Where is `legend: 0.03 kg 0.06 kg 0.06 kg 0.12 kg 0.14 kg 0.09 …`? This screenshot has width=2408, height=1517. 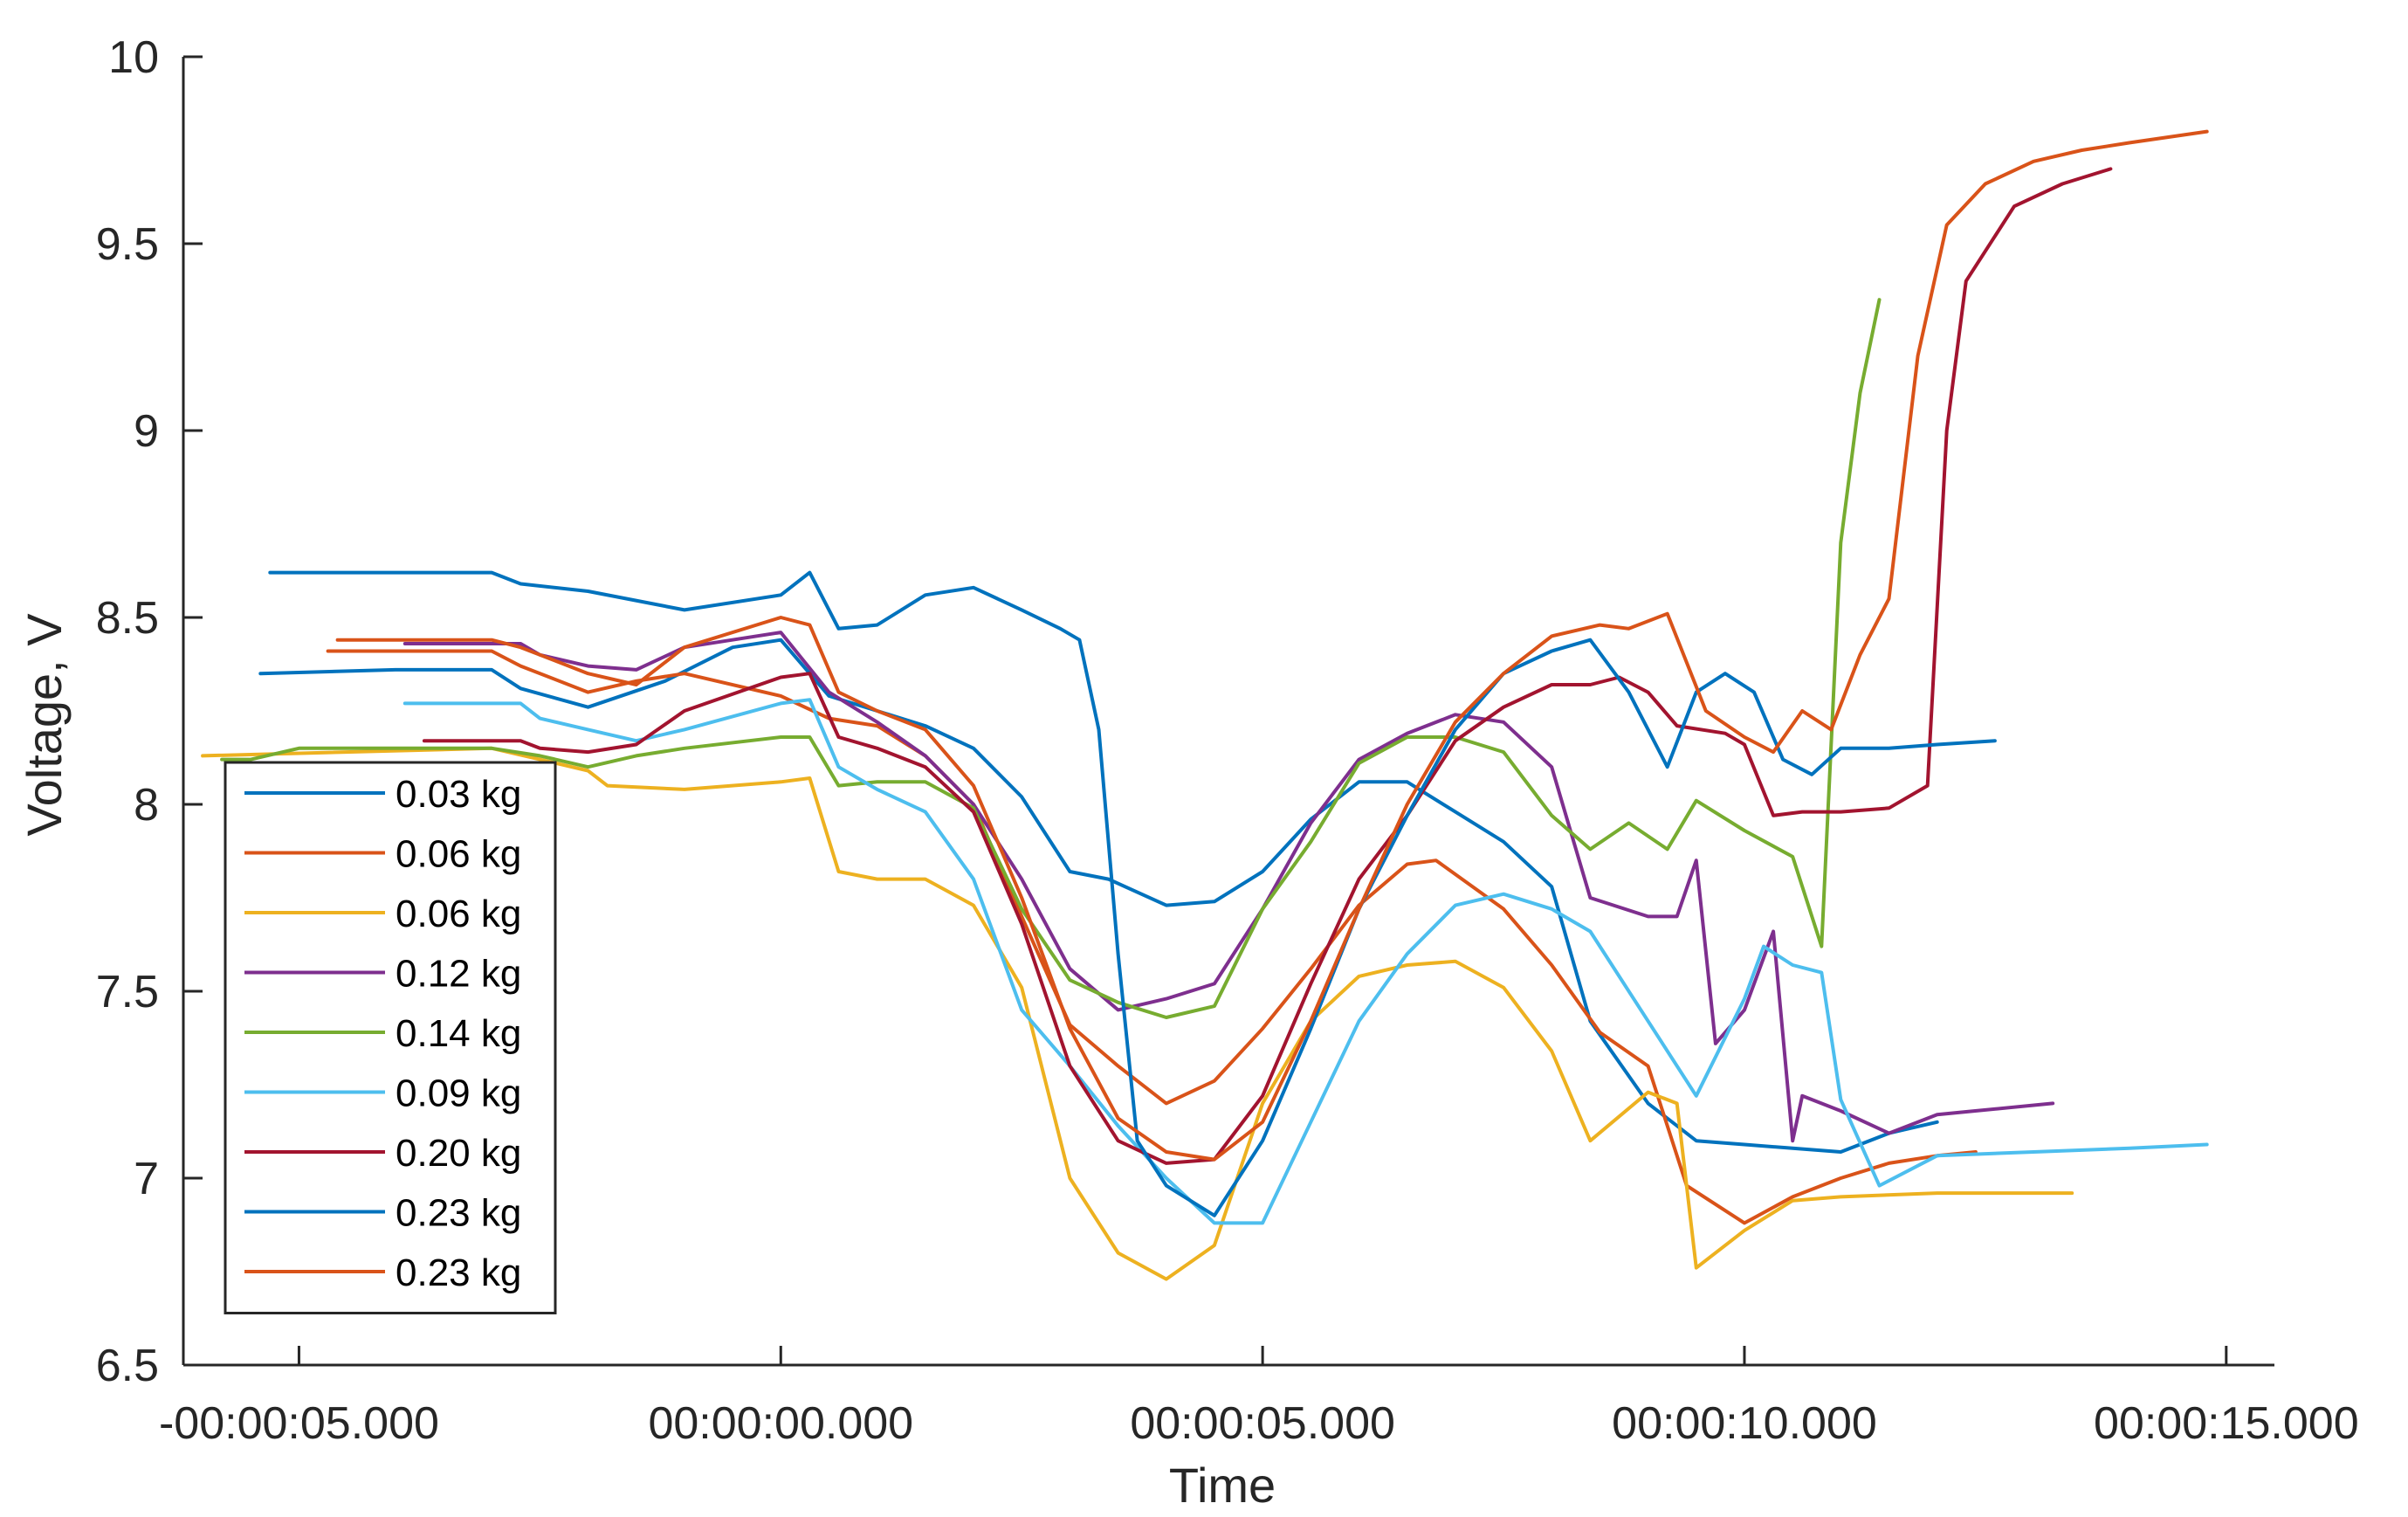
legend: 0.03 kg 0.06 kg 0.06 kg 0.12 kg 0.14 kg 0.09 … is located at coordinates (390, 1037).